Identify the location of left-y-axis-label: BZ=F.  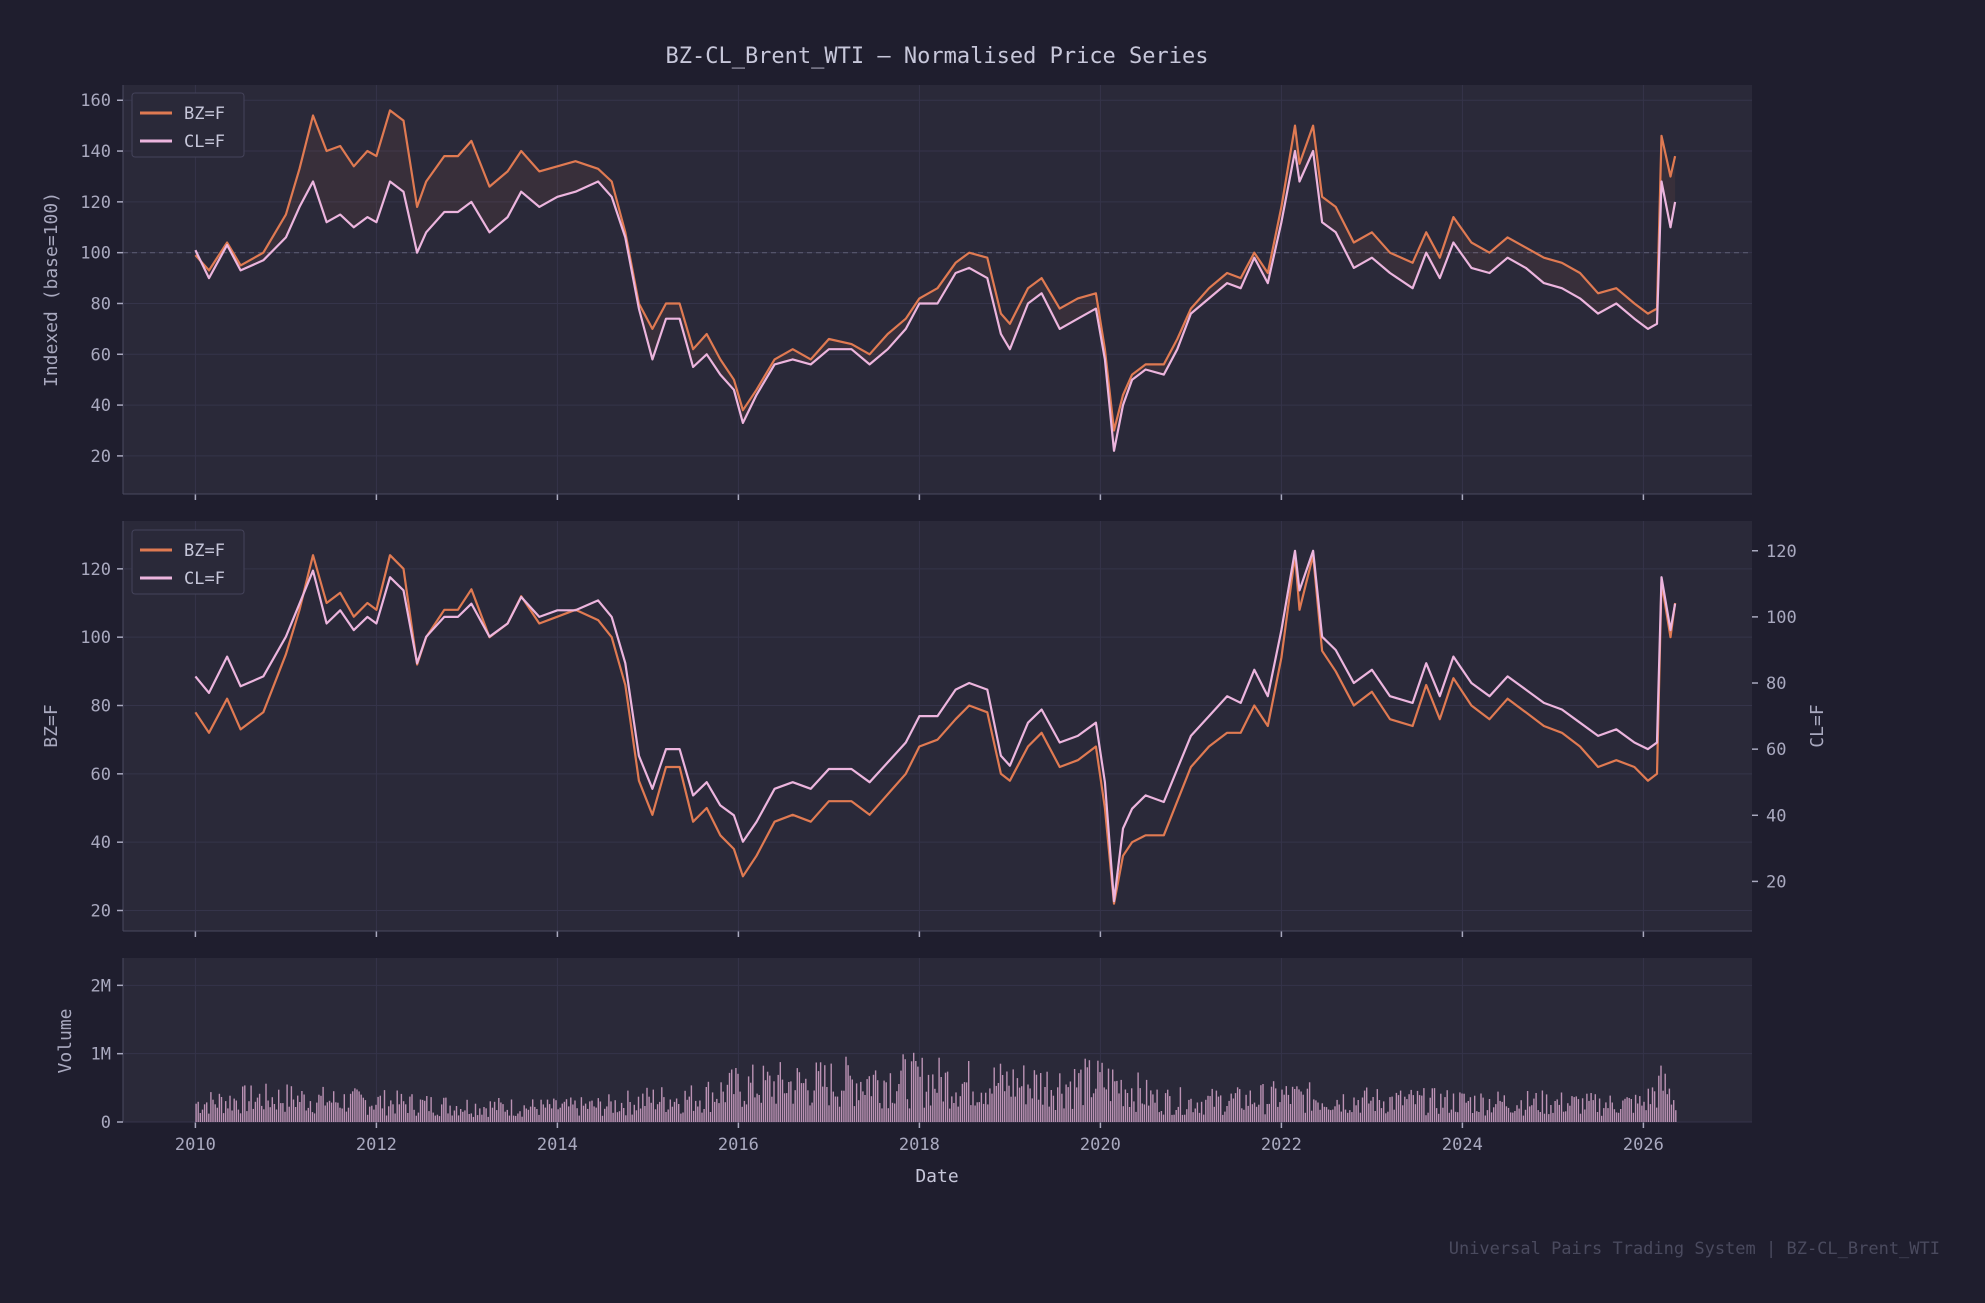
(51, 725).